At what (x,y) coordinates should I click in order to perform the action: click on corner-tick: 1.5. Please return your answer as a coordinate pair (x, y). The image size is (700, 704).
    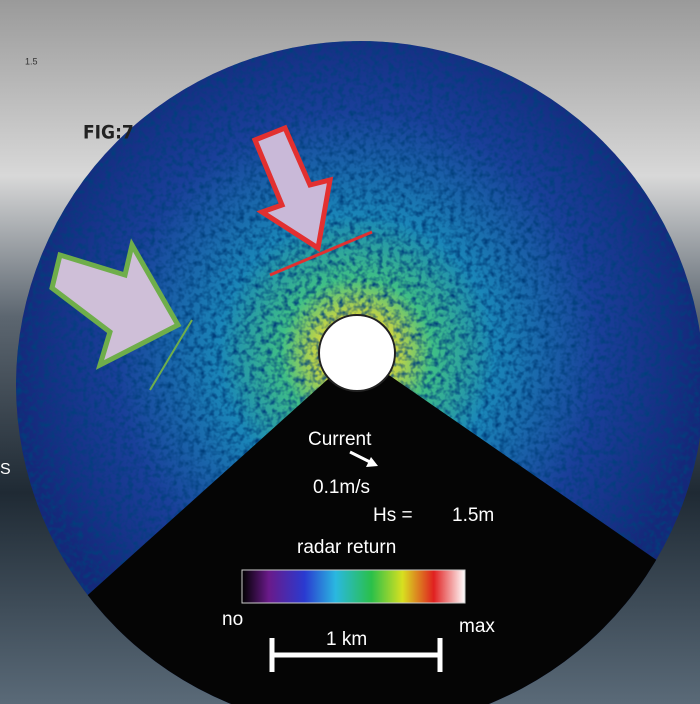
    Looking at the image, I should click on (31, 61).